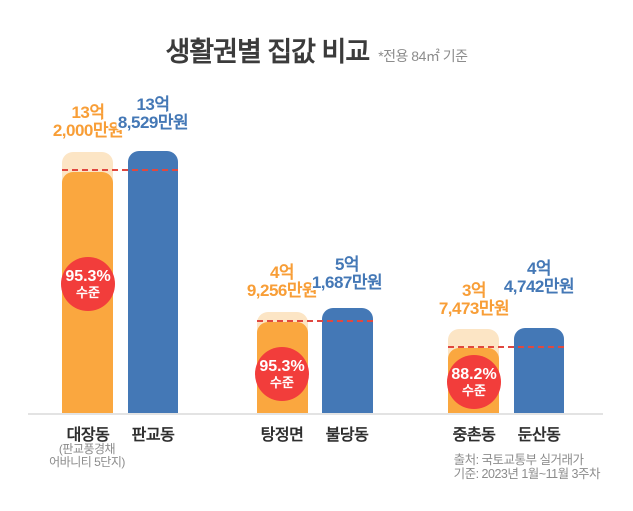  Describe the element at coordinates (347, 360) in the screenshot. I see `blue-bar-buldangdong` at that location.